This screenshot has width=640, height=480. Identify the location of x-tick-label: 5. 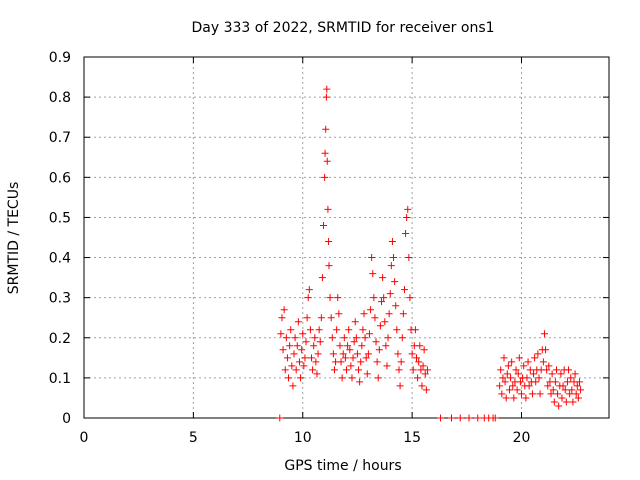
(193, 438).